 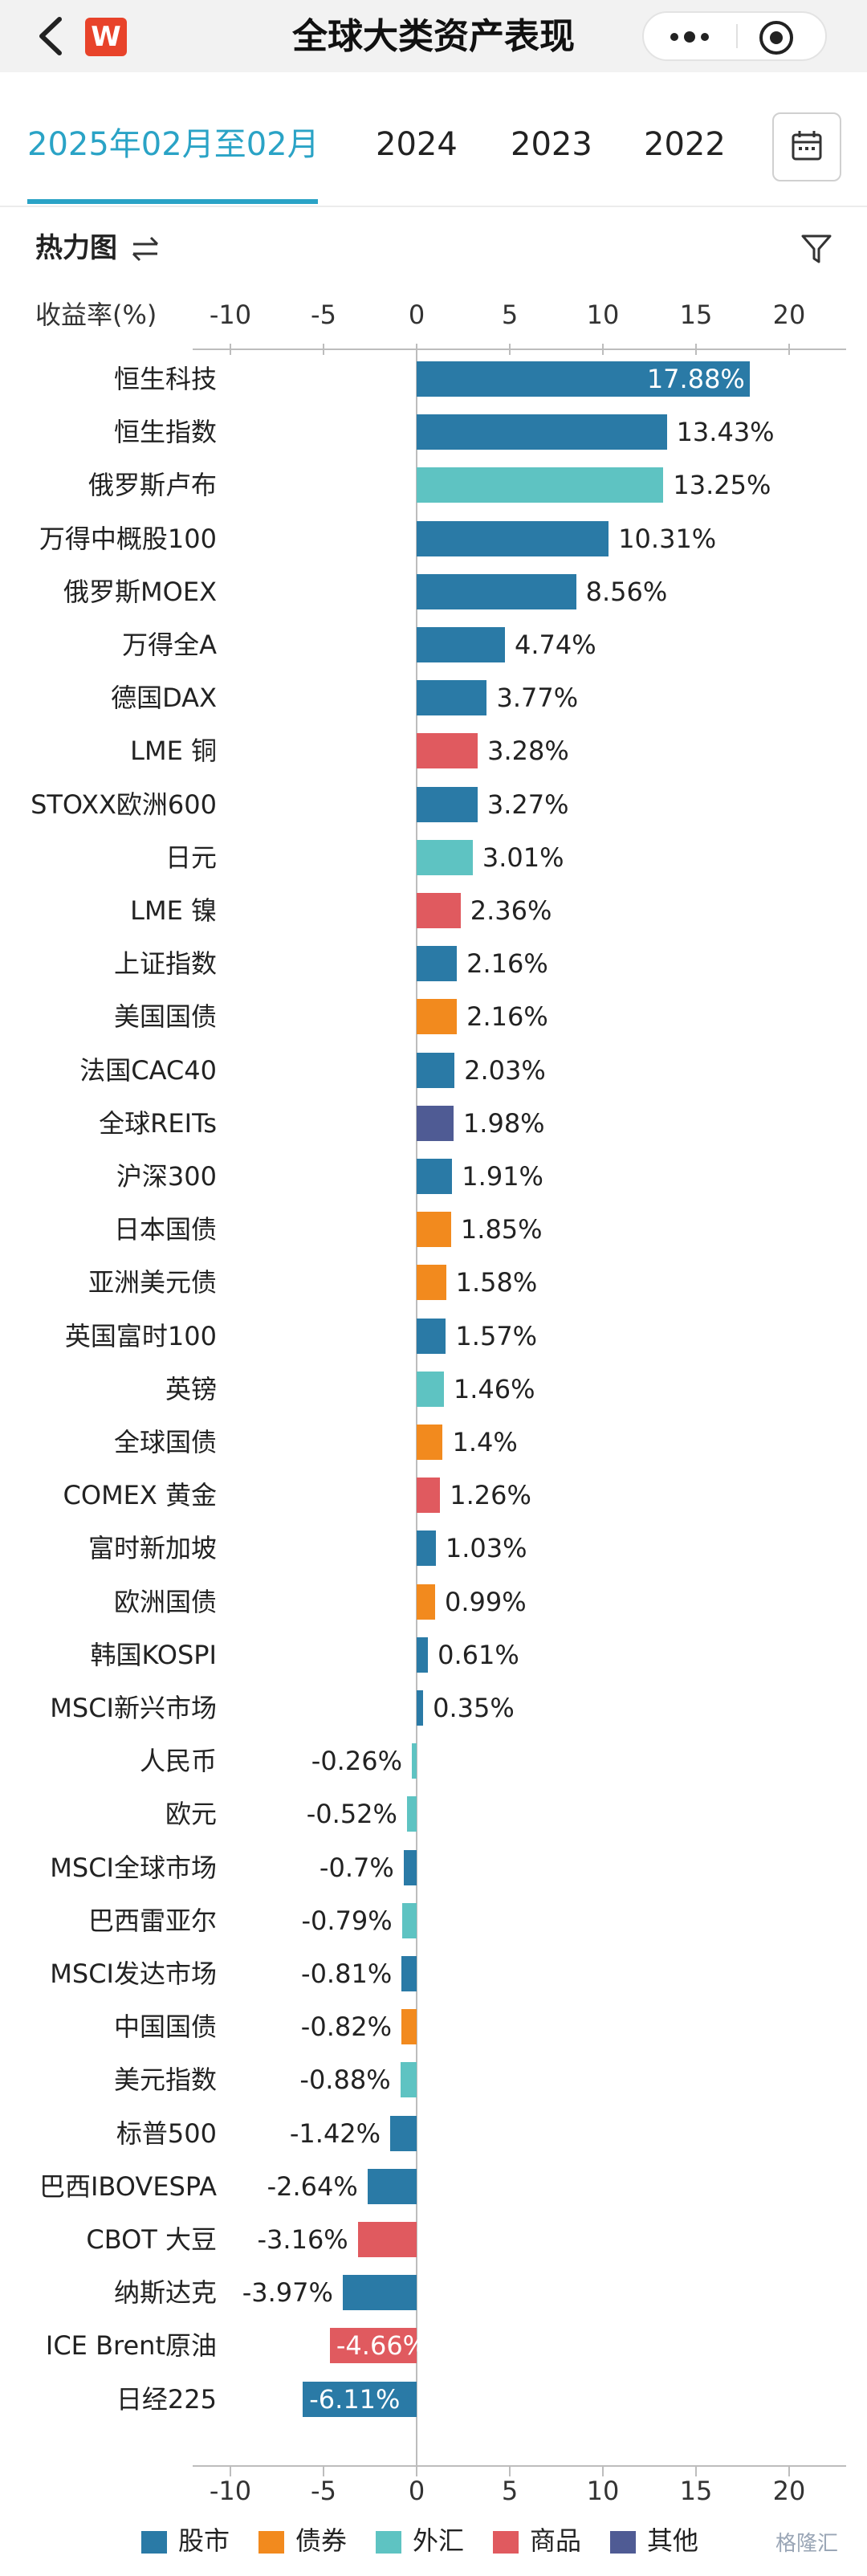 What do you see at coordinates (52, 36) in the screenshot?
I see `back-arrow-icon` at bounding box center [52, 36].